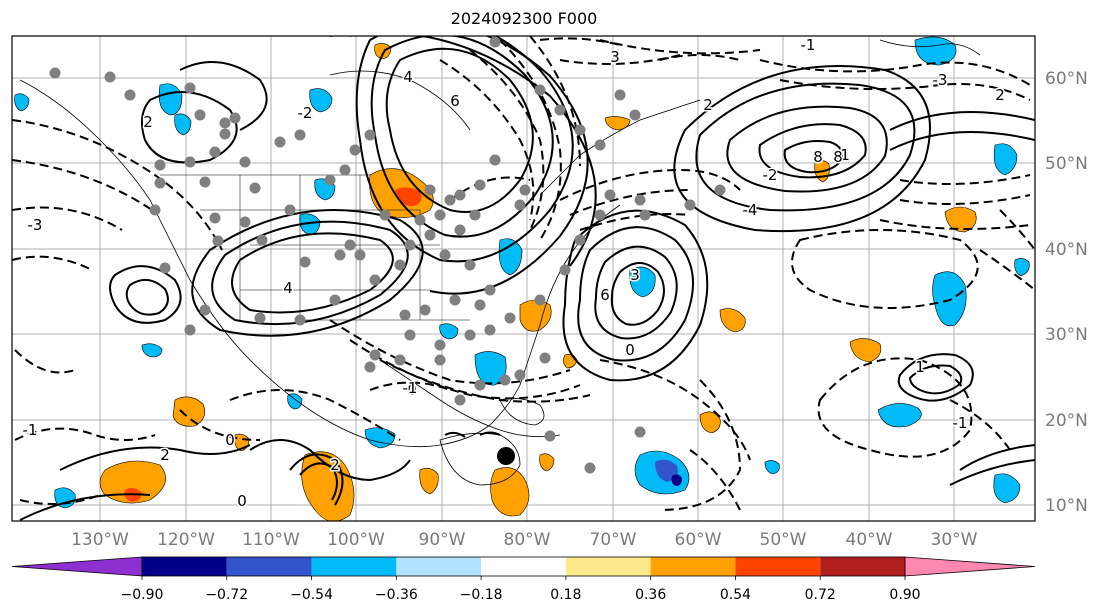 This screenshot has height=615, width=1105. I want to click on contour-label: 6, so click(605, 295).